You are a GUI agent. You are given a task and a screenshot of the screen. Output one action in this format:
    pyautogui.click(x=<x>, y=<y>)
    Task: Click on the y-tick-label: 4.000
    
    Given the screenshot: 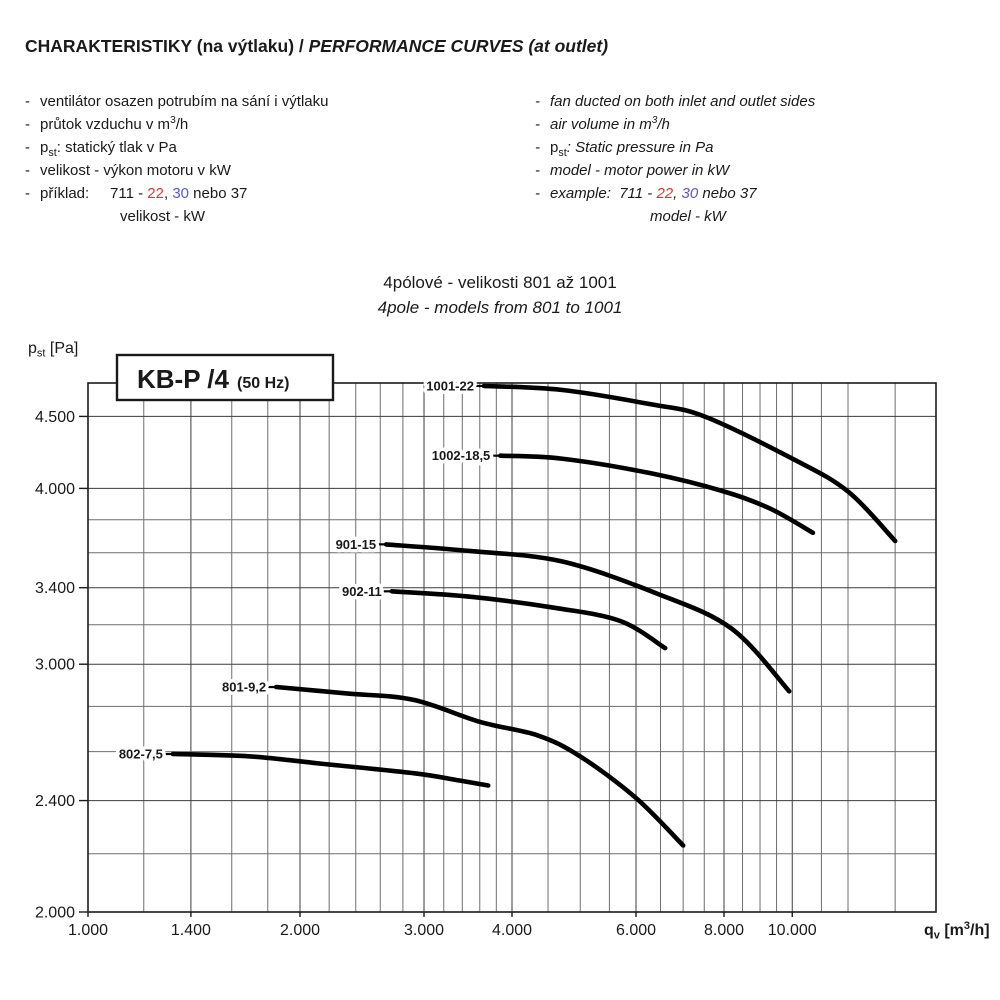 What is the action you would take?
    pyautogui.click(x=55, y=489)
    